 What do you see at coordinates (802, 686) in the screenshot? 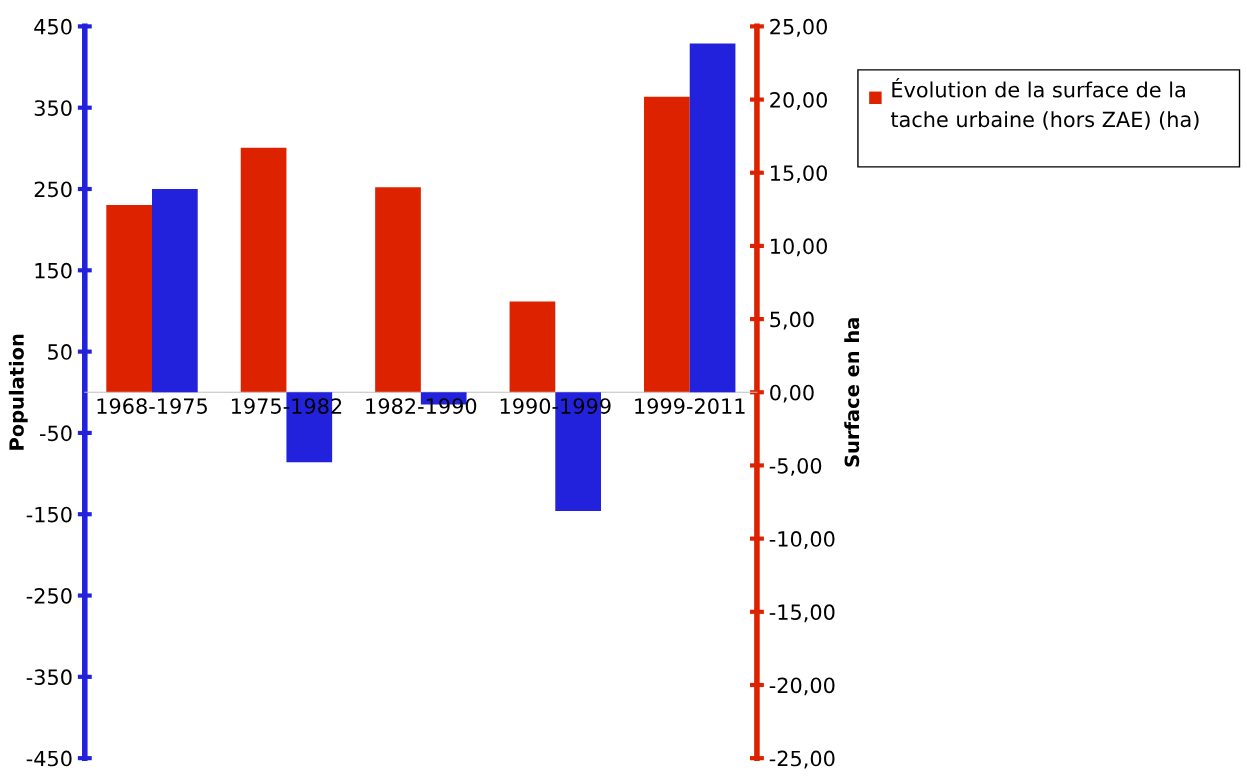
I see `y2-tick-label: -20,00` at bounding box center [802, 686].